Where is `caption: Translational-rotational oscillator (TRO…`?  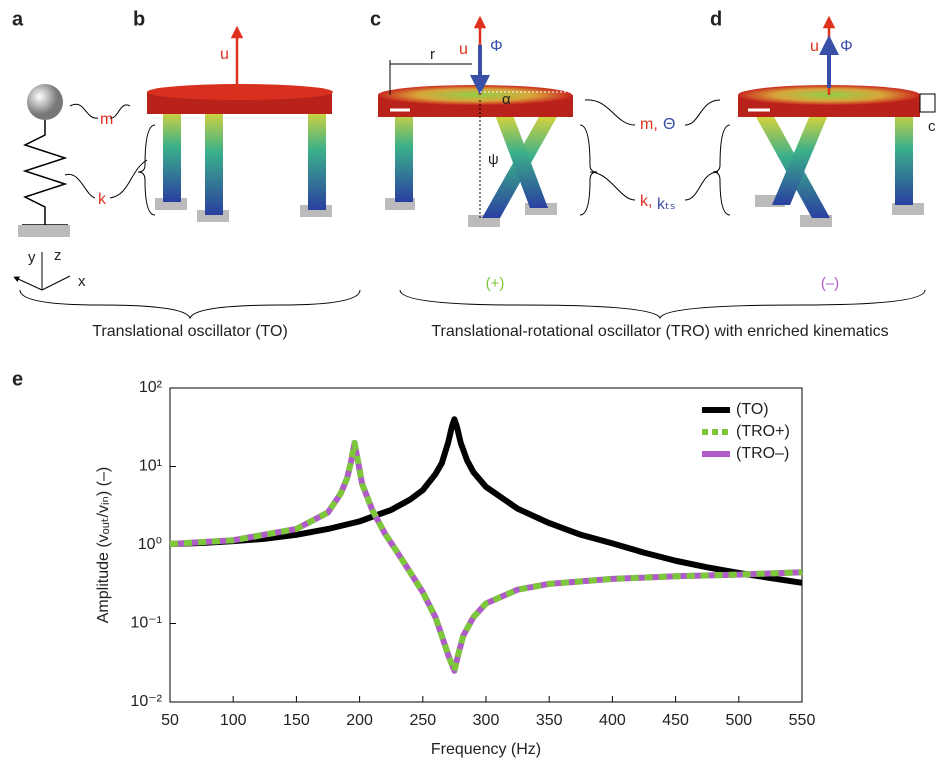
caption: Translational-rotational oscillator (TRO… is located at coordinates (659, 331).